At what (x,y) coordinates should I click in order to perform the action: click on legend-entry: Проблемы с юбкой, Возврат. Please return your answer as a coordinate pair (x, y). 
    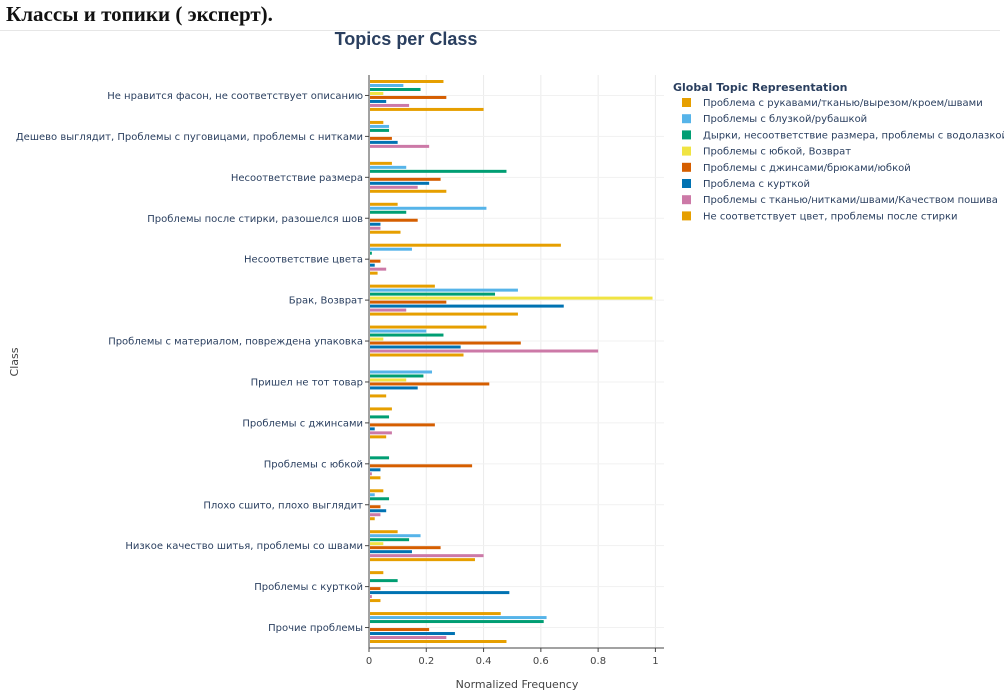
    Looking at the image, I should click on (777, 152).